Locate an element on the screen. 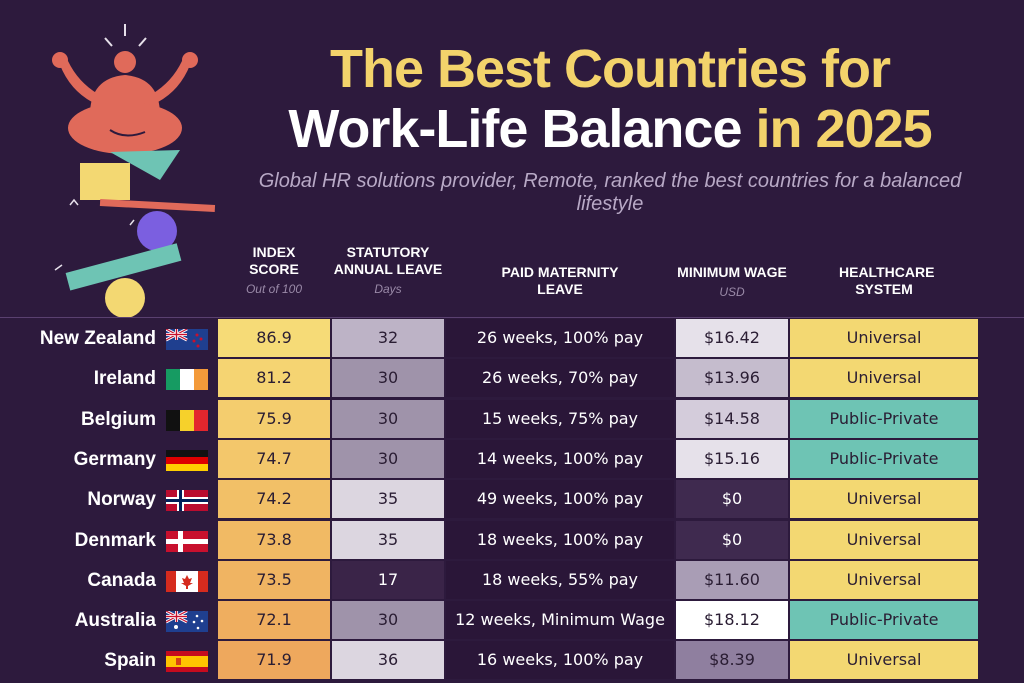  header-healthcare-label: HEALTHCARE SYSTEM is located at coordinates (887, 280).